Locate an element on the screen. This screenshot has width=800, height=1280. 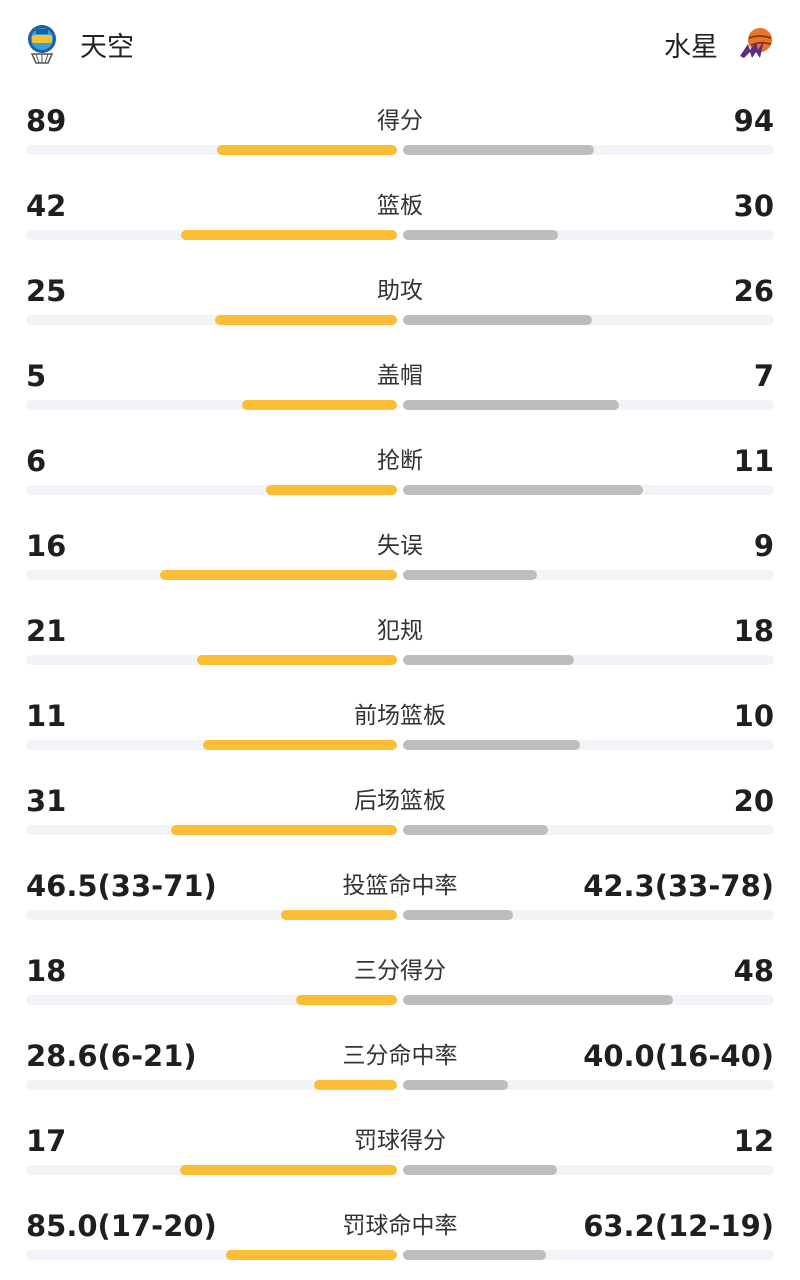
left-team-value: 28.6(6-21) is located at coordinates (111, 1056).